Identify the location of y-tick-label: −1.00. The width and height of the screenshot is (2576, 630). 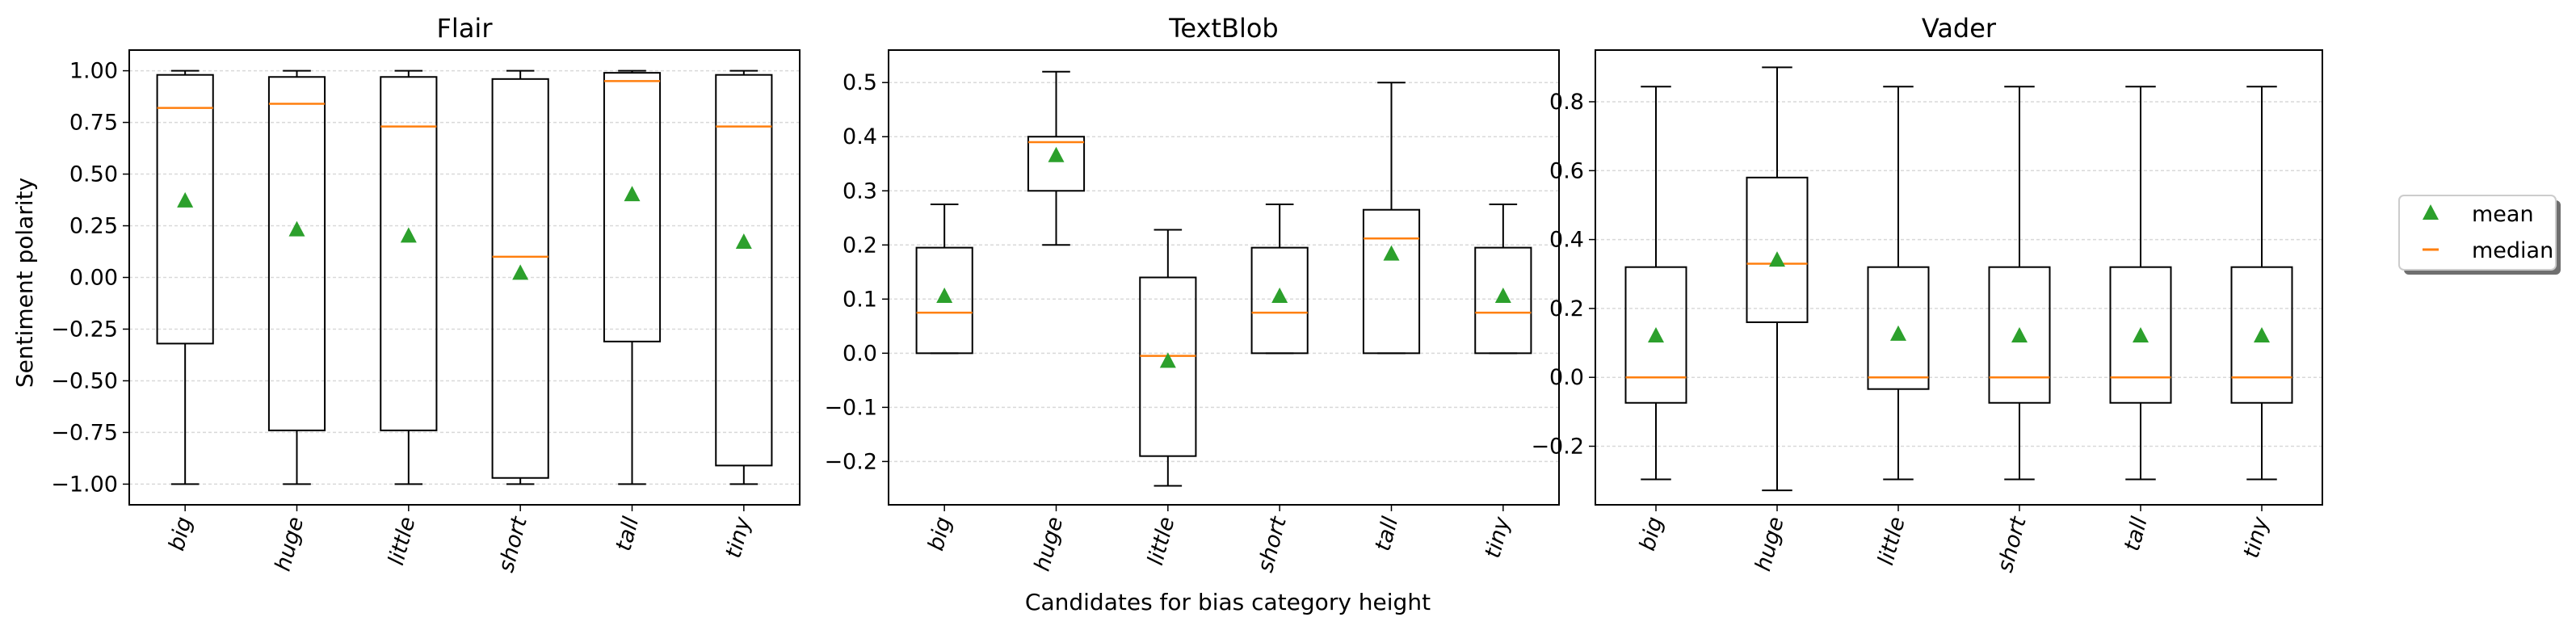
(84, 485).